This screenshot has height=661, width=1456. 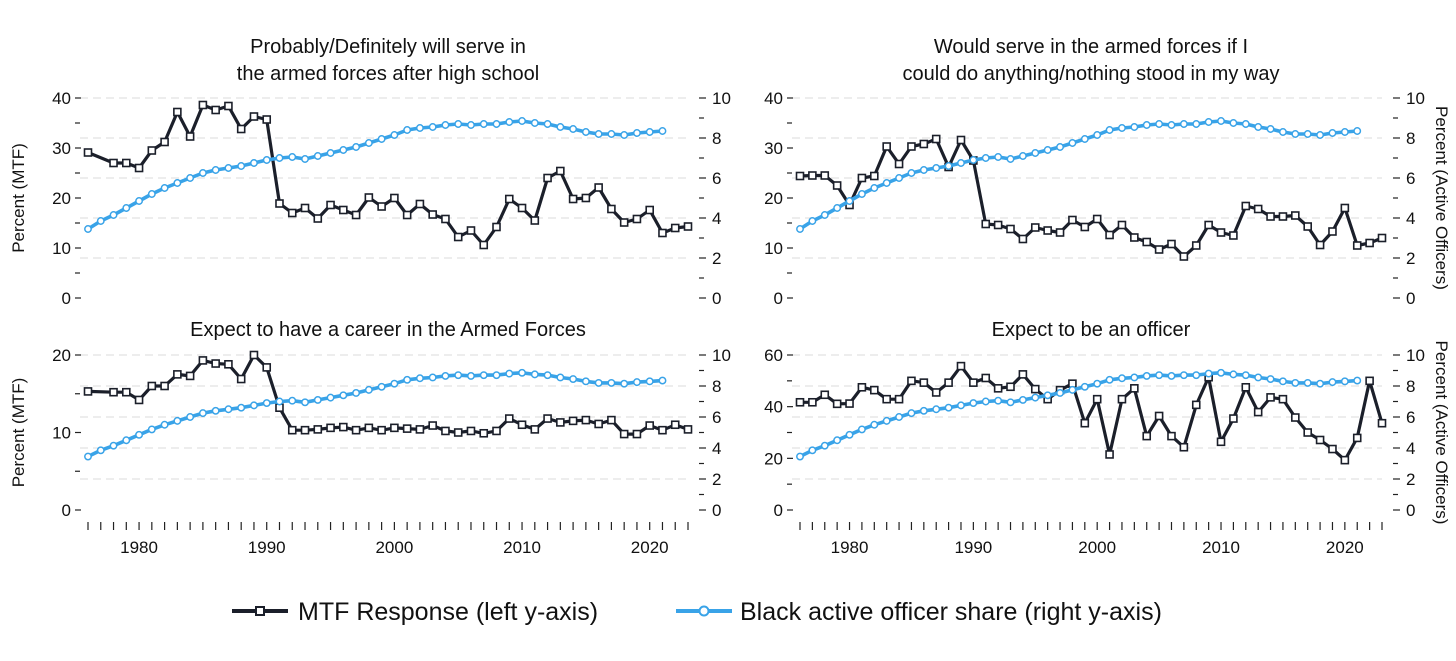 I want to click on mtf-series-line, so click(x=388, y=175).